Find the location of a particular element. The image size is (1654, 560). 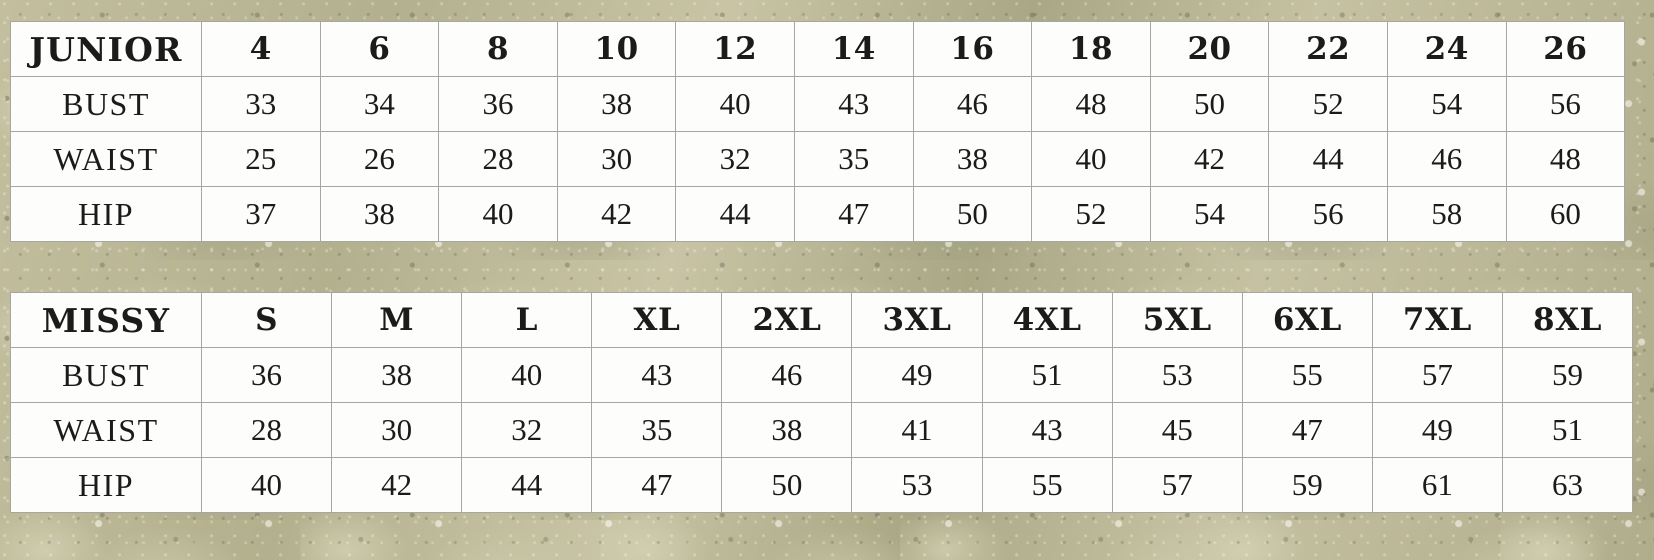

measurement-cell: 41 is located at coordinates (917, 430).